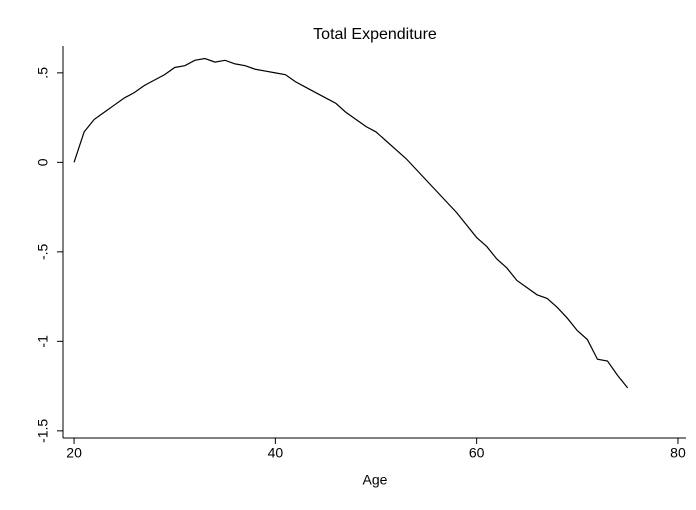 The width and height of the screenshot is (696, 510). I want to click on x-tick-label: 80, so click(678, 453).